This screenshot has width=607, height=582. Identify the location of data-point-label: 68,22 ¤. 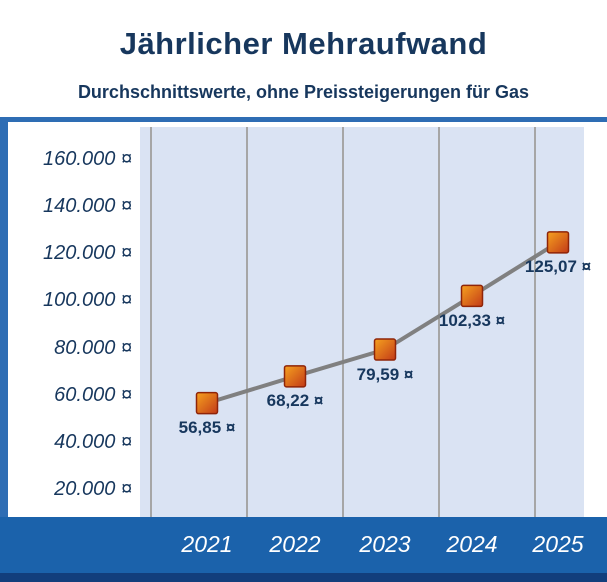
(295, 401).